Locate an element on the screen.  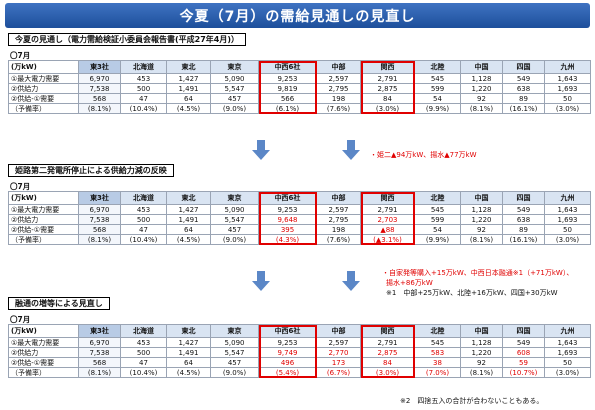
table-cell: 599 is located at coordinates (437, 88).